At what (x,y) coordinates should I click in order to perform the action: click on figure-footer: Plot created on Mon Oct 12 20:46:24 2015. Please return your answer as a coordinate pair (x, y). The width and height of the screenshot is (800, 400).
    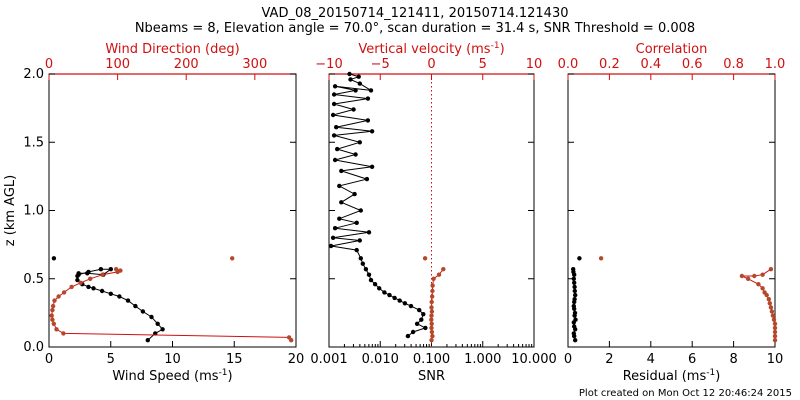
    Looking at the image, I should click on (685, 393).